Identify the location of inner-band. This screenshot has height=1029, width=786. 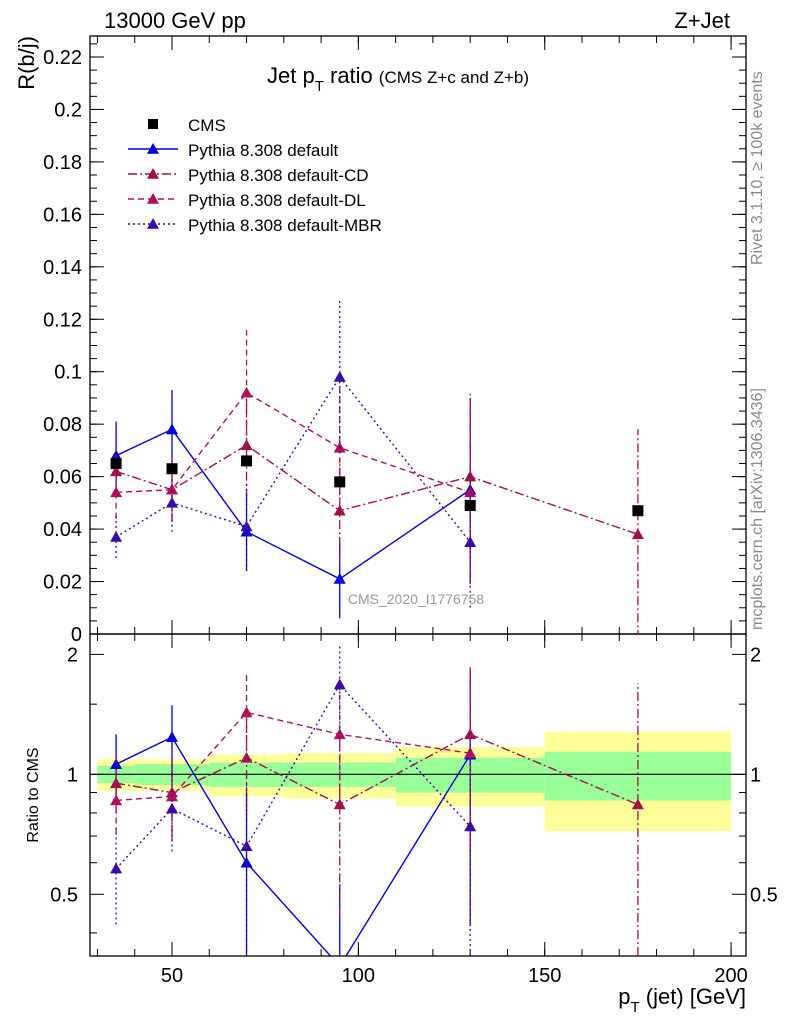
(638, 776).